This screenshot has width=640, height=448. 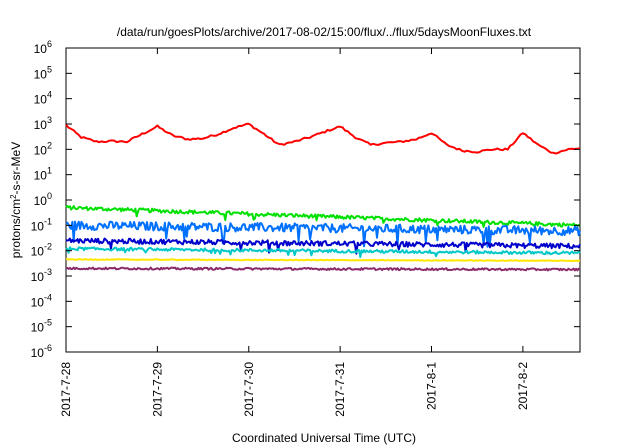 I want to click on y-tick-label: 10⁻⁴, so click(x=41, y=300).